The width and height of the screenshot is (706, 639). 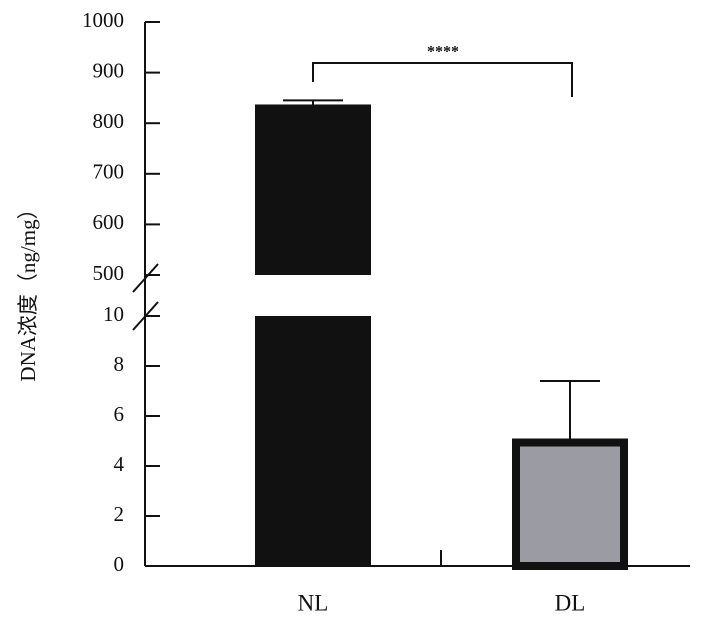 What do you see at coordinates (570, 602) in the screenshot?
I see `x-tick-label: DL` at bounding box center [570, 602].